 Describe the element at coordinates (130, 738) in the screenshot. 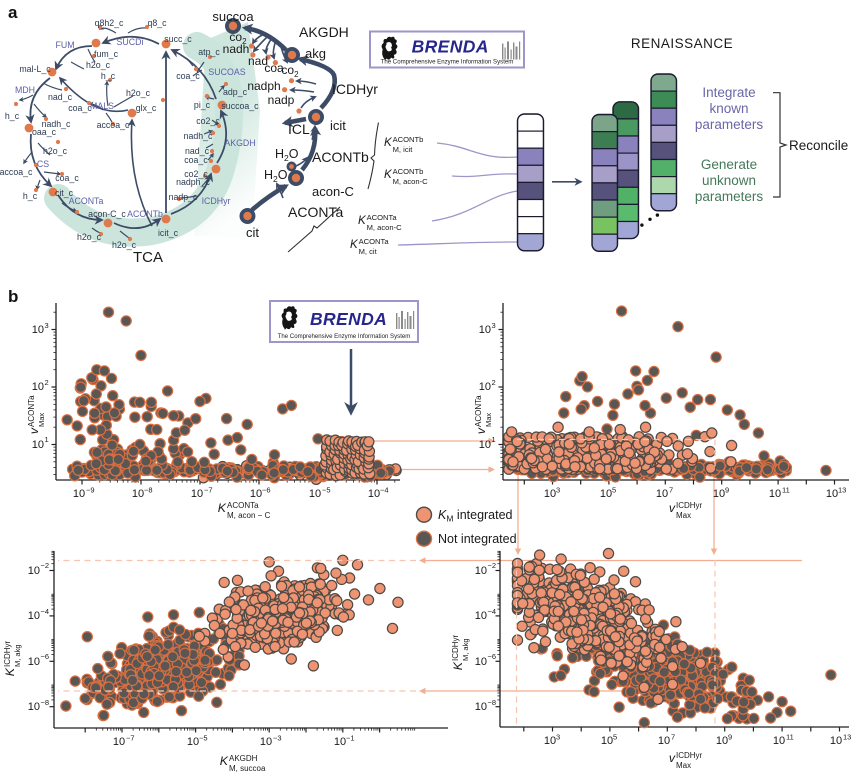

I see `svg-text: −7` at that location.